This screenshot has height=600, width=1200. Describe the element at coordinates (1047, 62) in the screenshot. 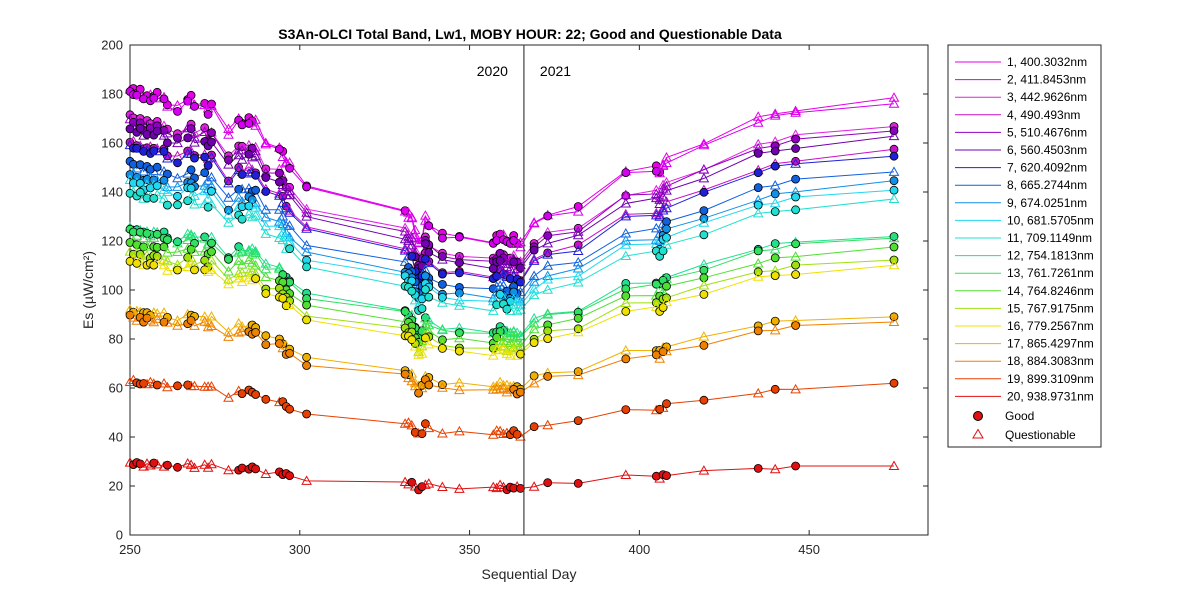

I see `legend-label-1: 1, 400.3032nm` at that location.